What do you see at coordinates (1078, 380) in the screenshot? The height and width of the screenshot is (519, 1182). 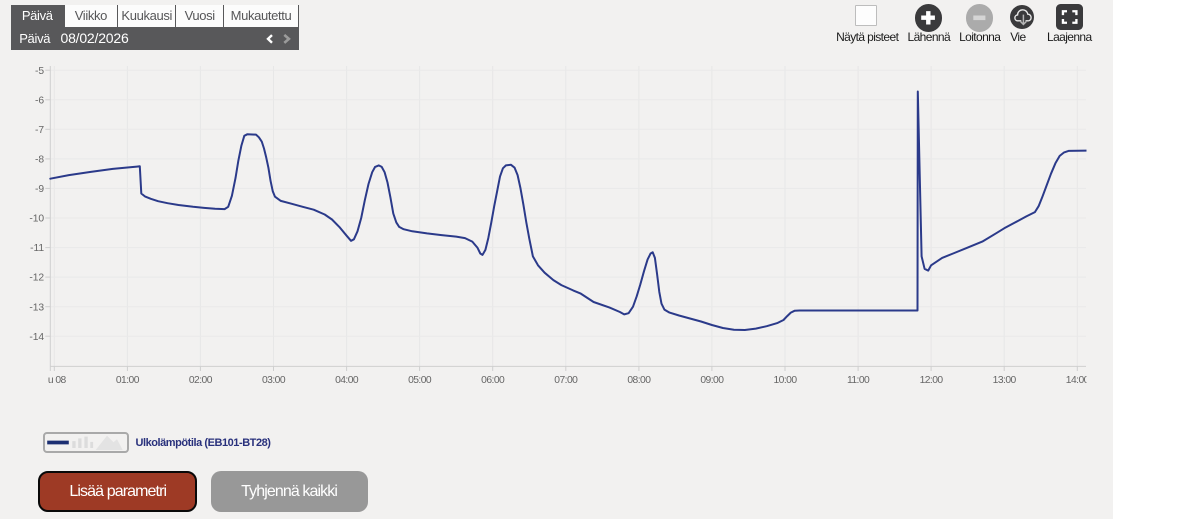 I see `svg-text: 14:00` at bounding box center [1078, 380].